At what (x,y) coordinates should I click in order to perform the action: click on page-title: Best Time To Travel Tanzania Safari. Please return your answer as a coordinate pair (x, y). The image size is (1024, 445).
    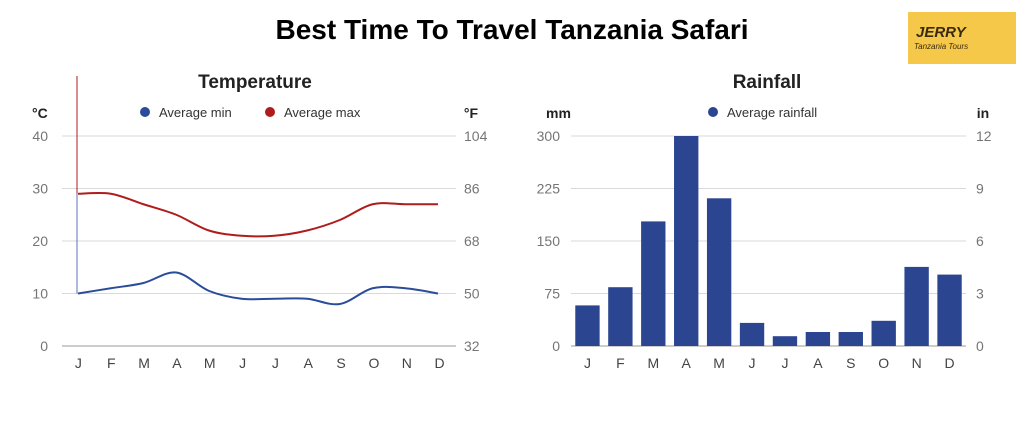
    Looking at the image, I should click on (512, 29).